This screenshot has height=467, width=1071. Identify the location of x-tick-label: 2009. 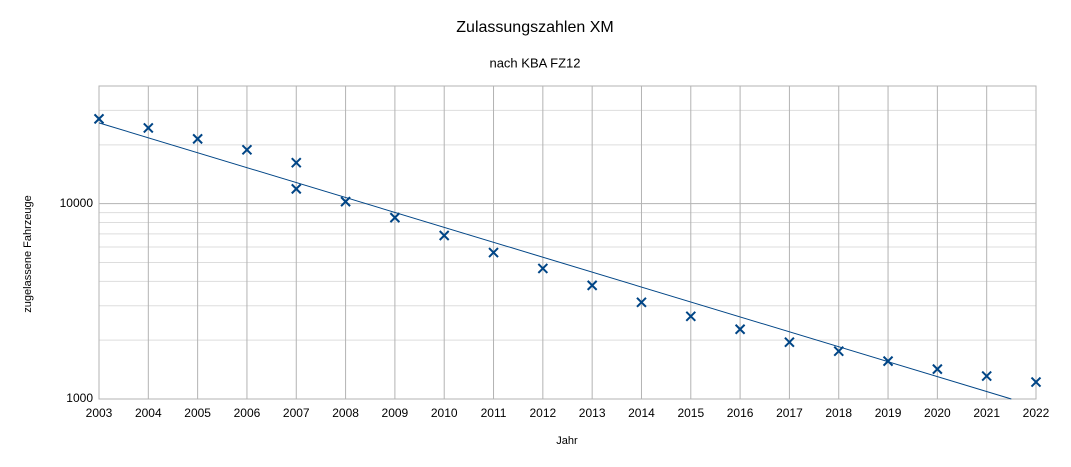
(395, 413).